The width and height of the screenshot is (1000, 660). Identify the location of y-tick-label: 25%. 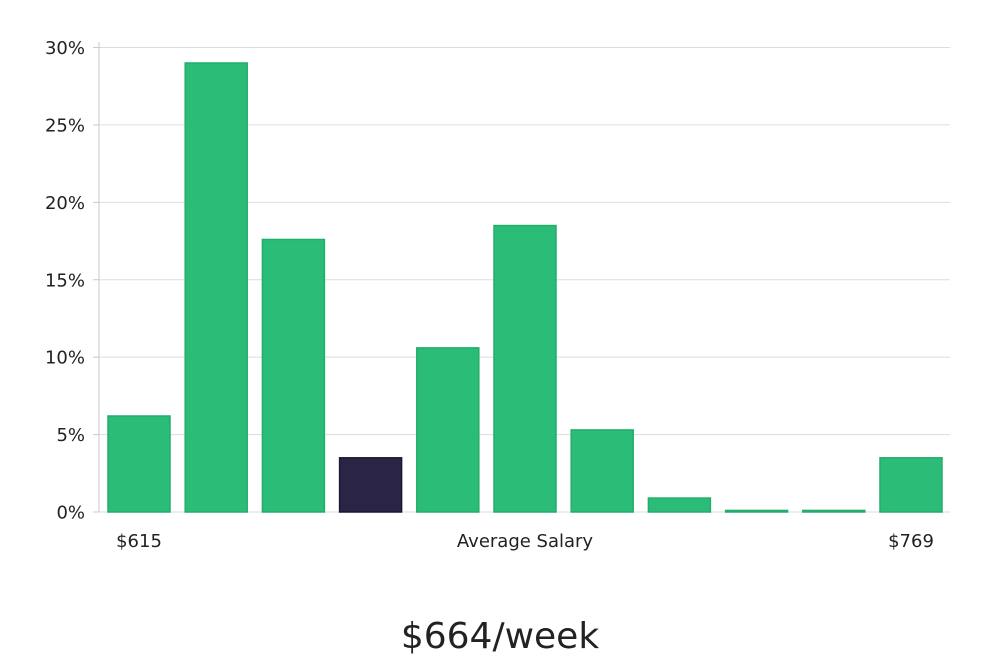
(65, 125).